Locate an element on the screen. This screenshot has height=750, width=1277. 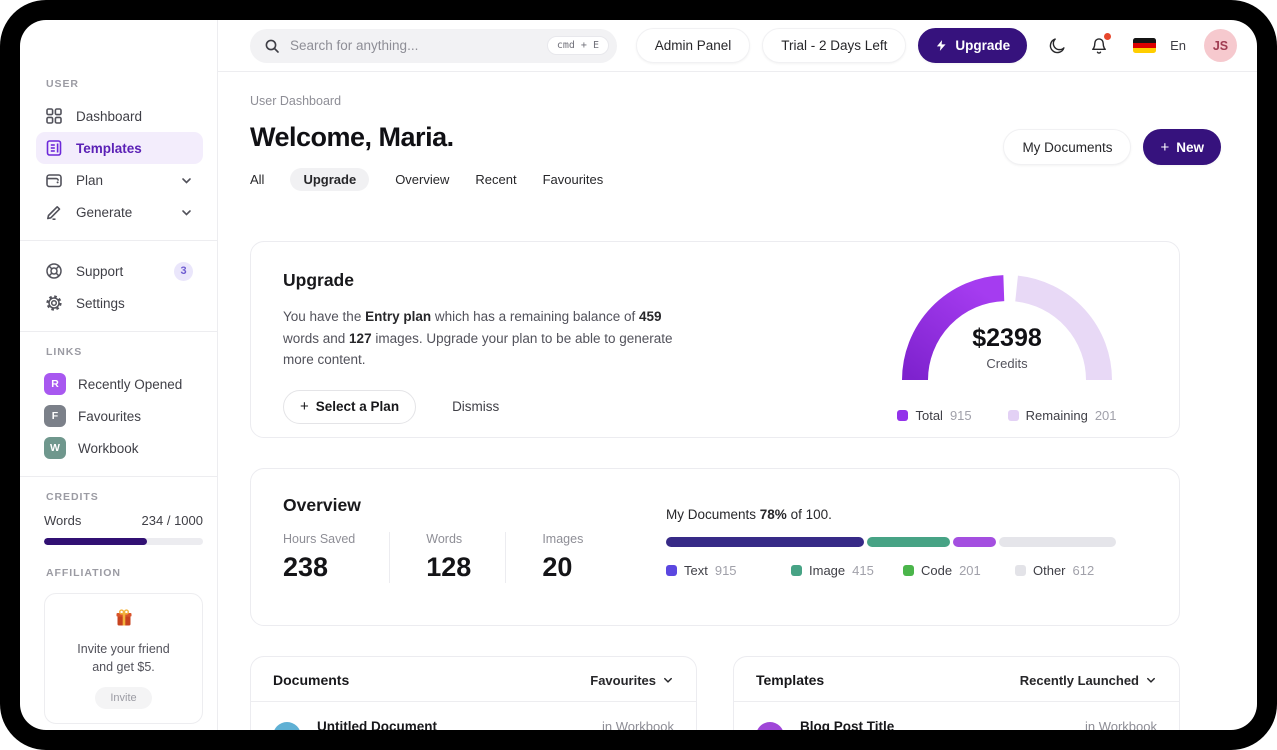
sidebar-item-label: Templates is located at coordinates (109, 148).